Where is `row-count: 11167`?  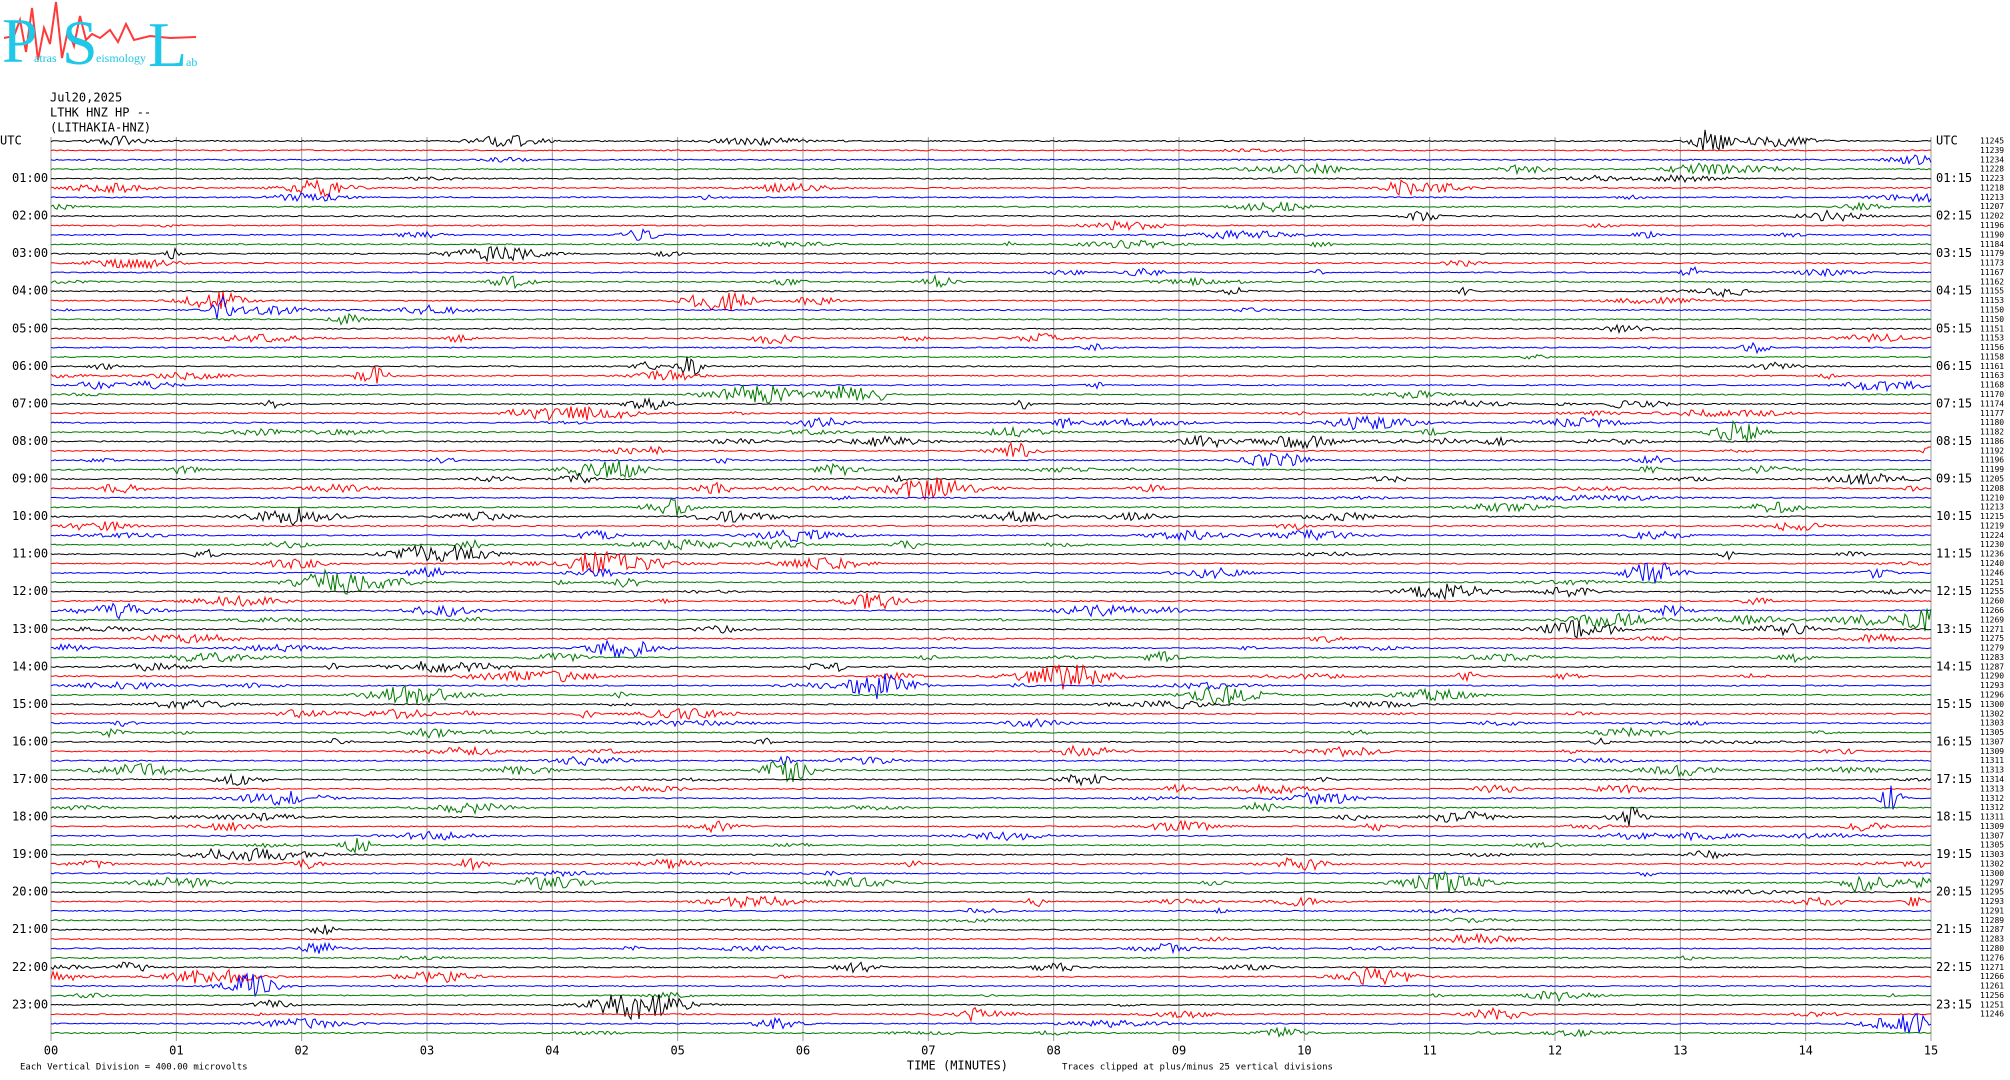 row-count: 11167 is located at coordinates (1992, 272).